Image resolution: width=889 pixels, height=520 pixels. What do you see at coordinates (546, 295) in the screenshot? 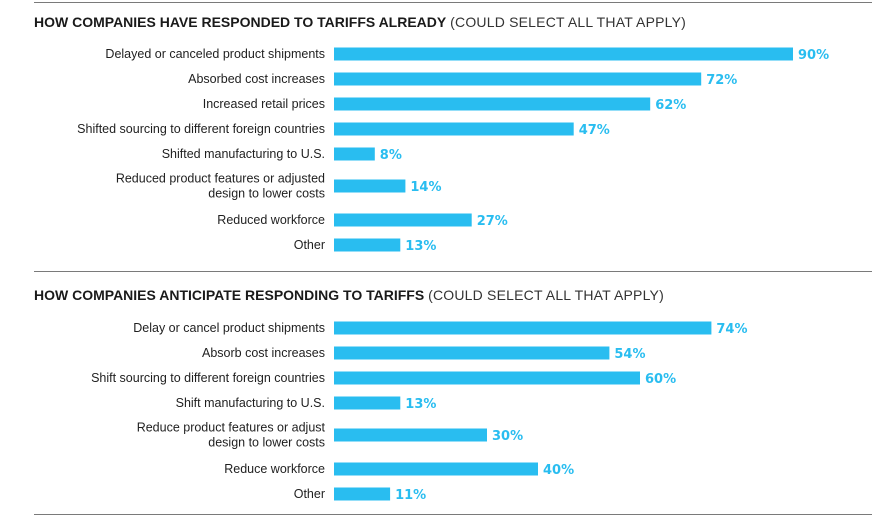
I see `chart-2-title-sub: (COULD SELECT ALL THAT APPLY)` at bounding box center [546, 295].